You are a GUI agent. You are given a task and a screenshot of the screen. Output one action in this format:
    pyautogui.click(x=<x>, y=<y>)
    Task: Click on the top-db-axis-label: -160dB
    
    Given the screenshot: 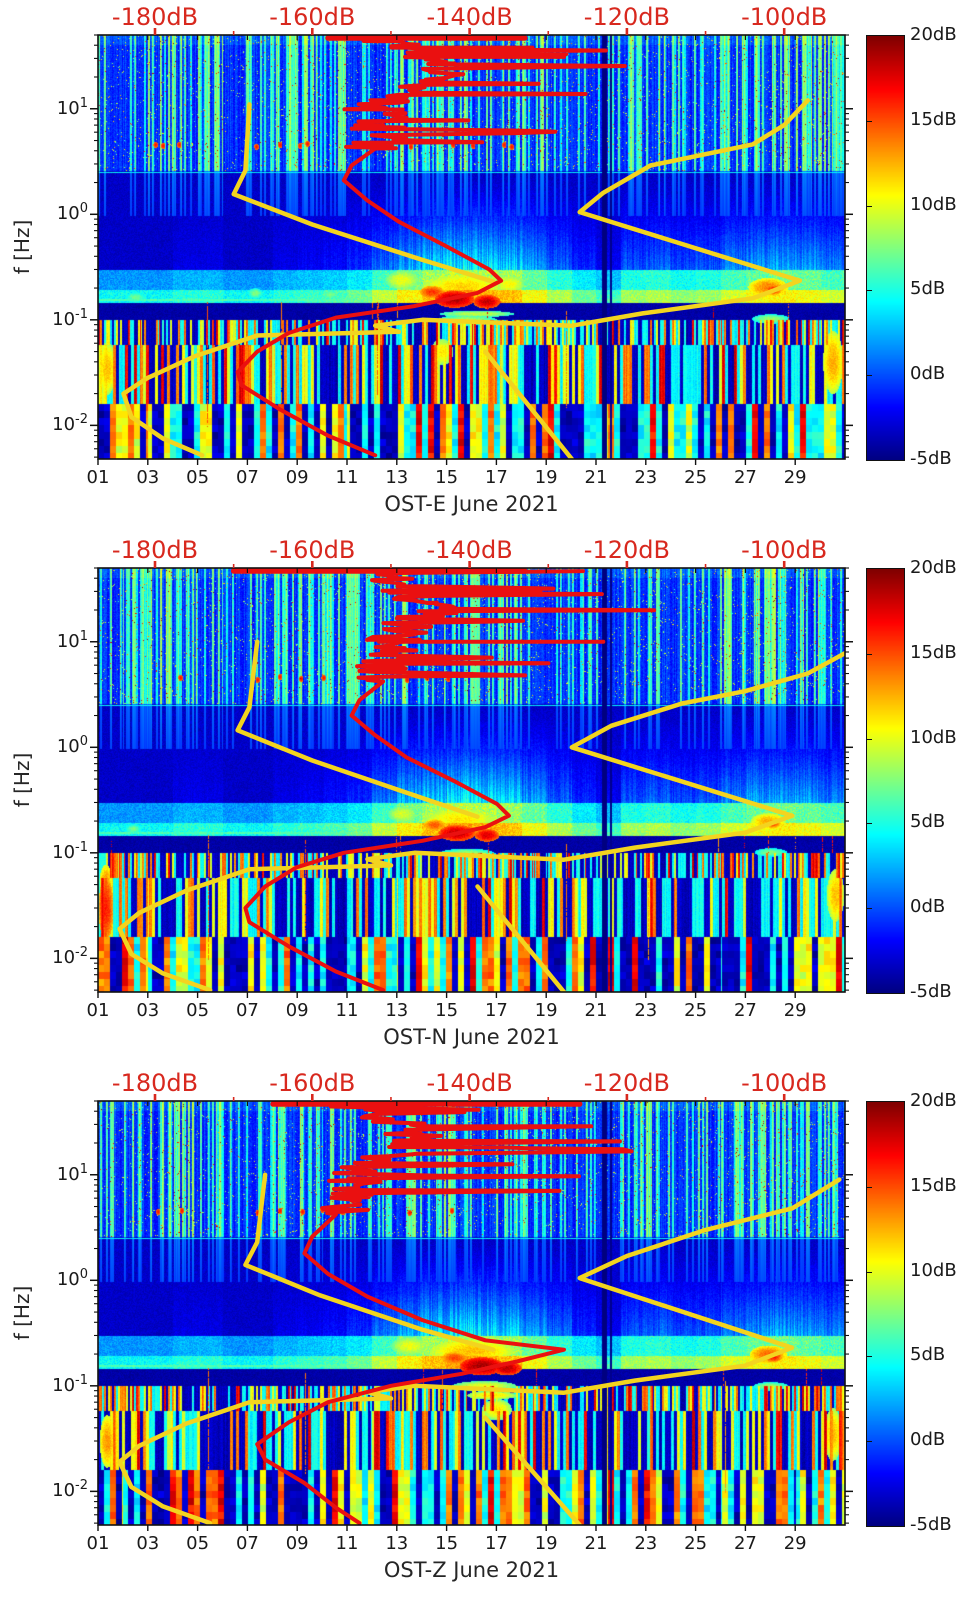 What is the action you would take?
    pyautogui.click(x=312, y=17)
    